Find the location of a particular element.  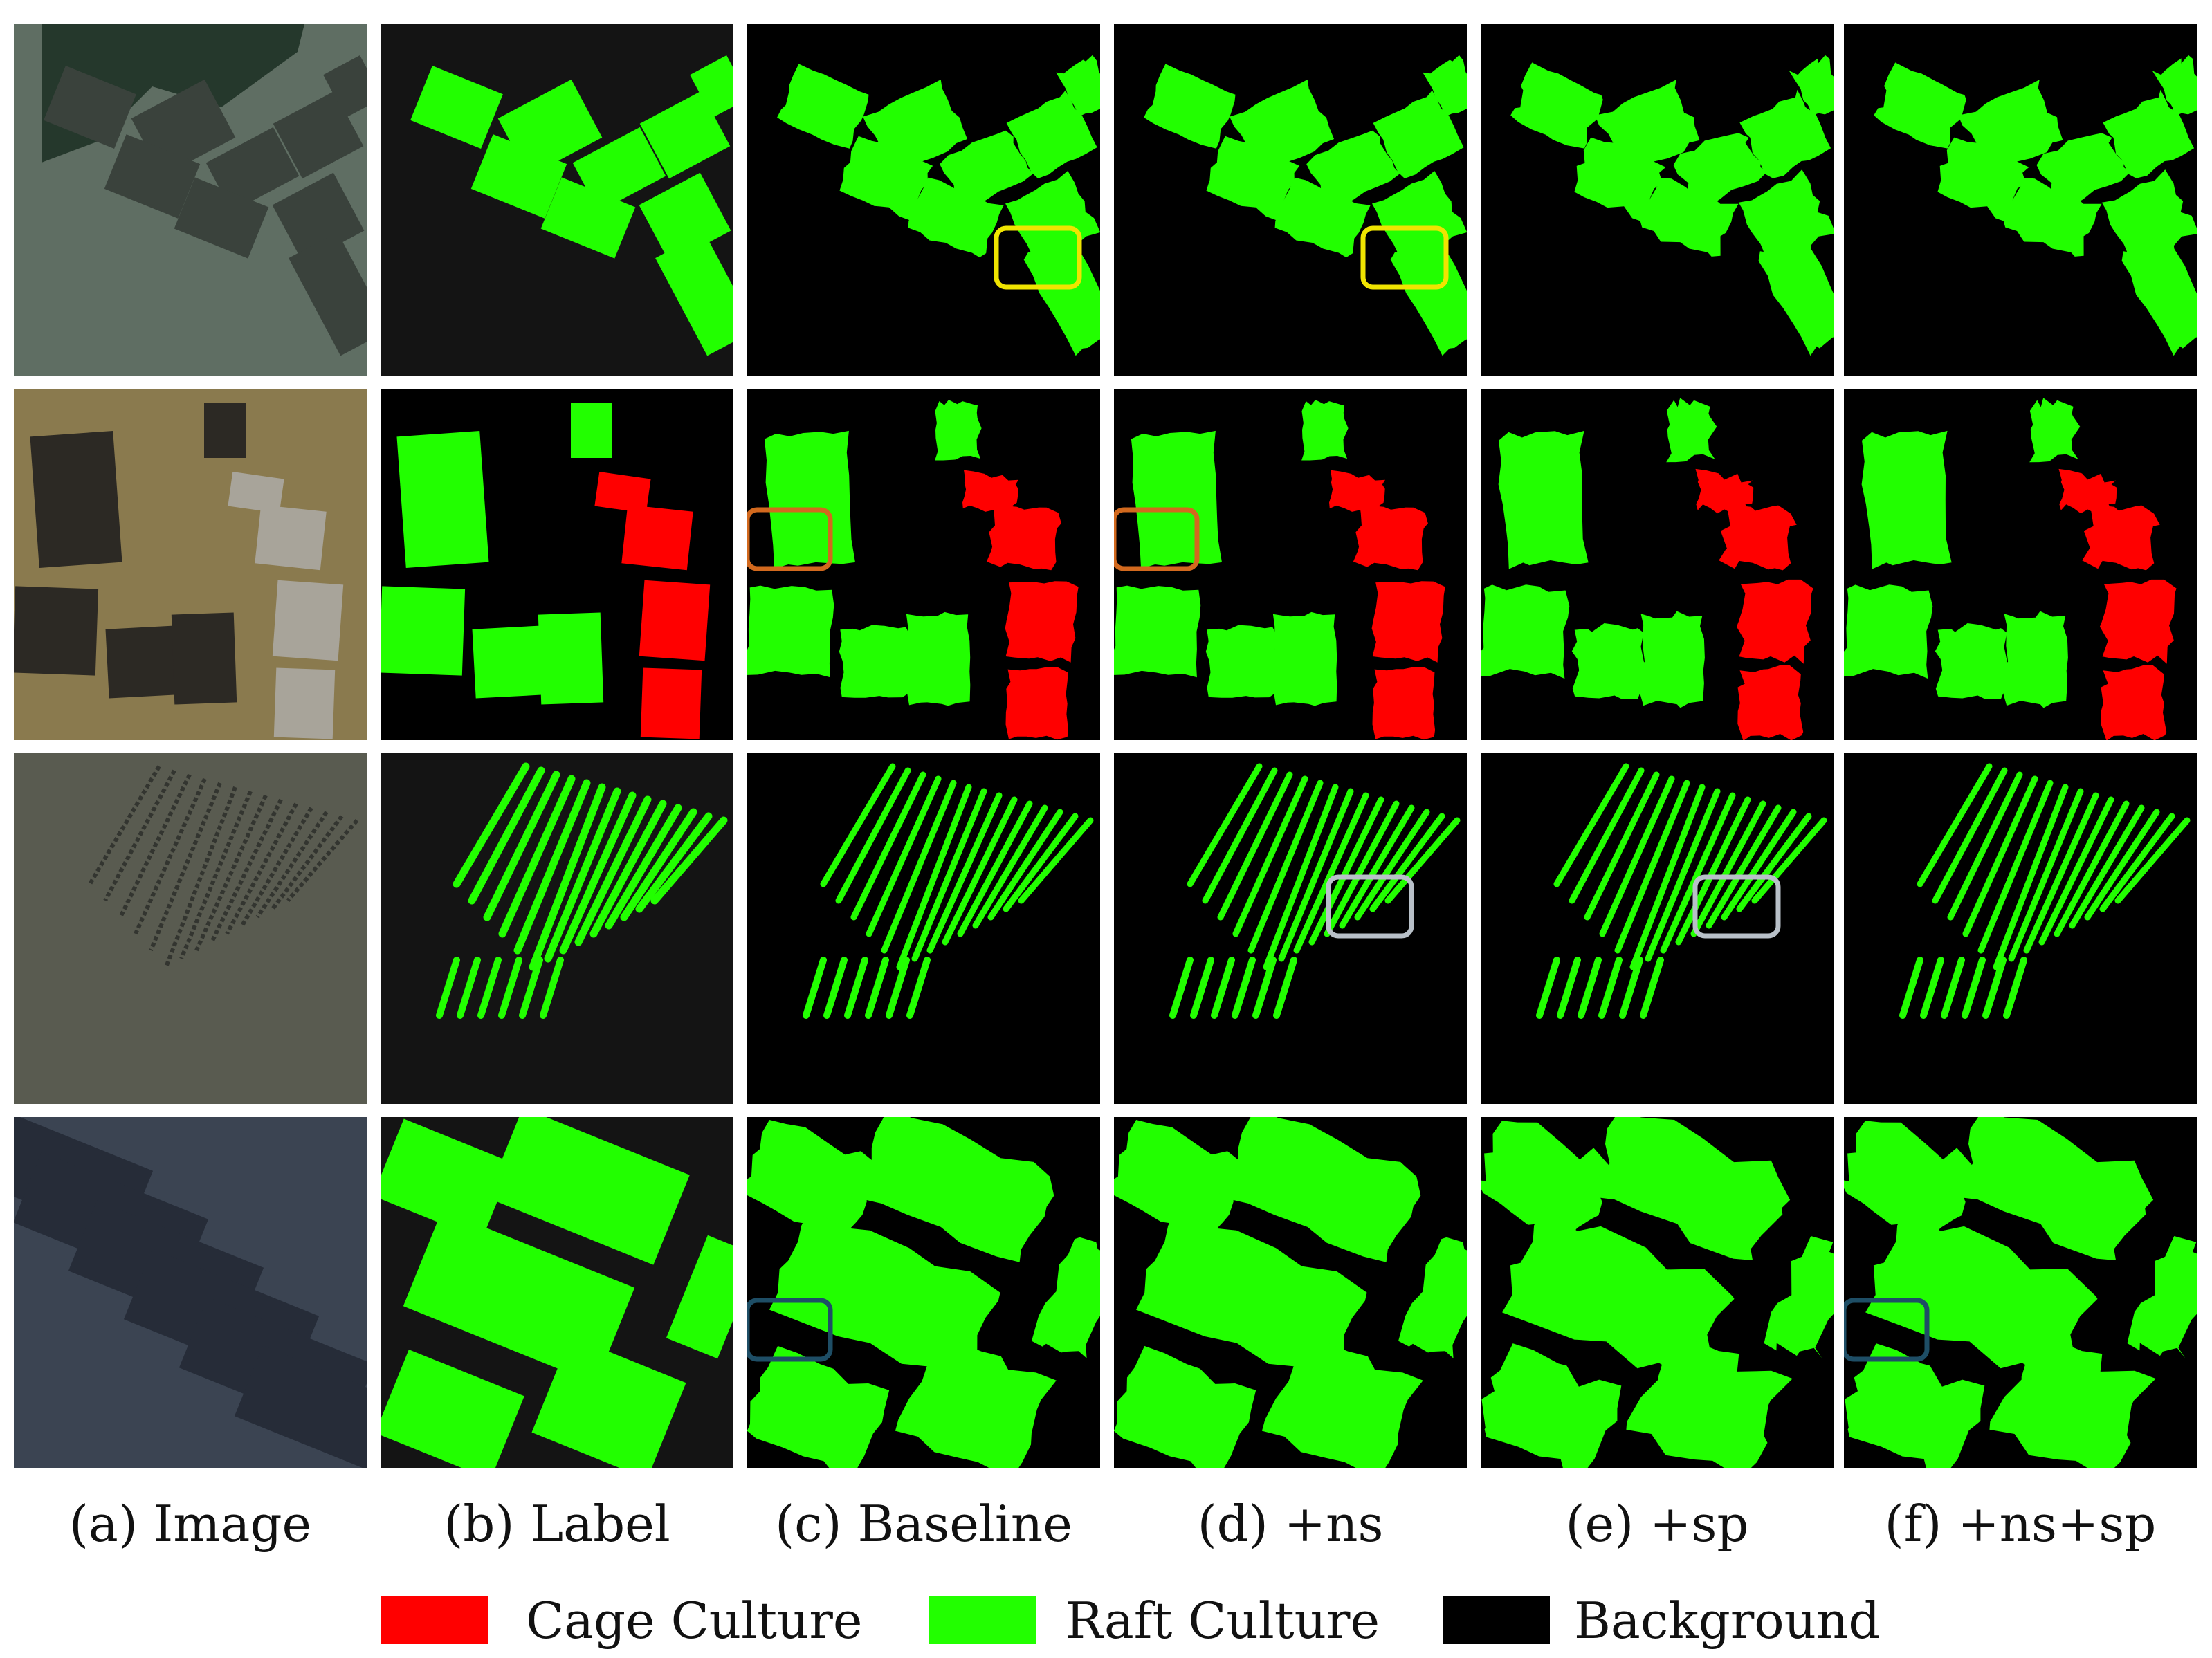

panel-row-2-label is located at coordinates (557, 564).